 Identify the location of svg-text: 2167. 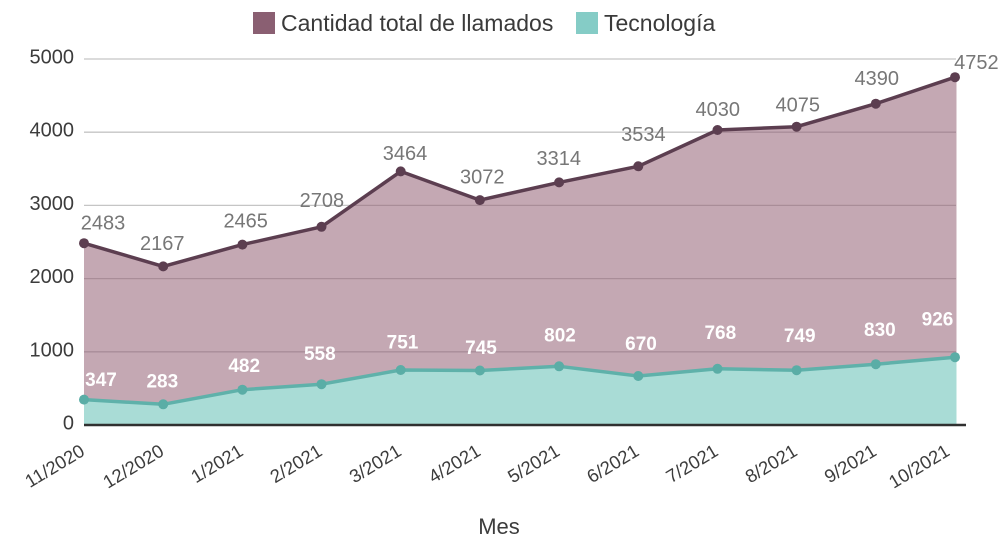
(162, 244).